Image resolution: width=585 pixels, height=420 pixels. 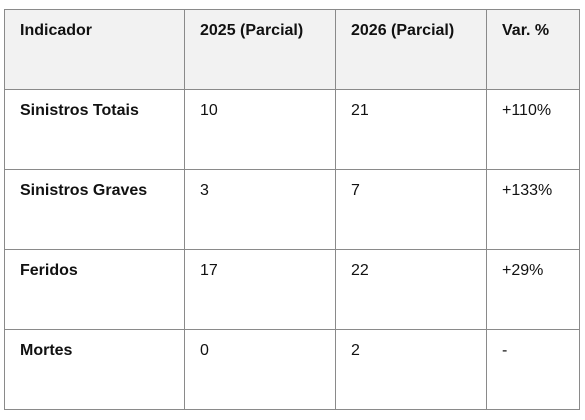 What do you see at coordinates (260, 289) in the screenshot?
I see `cell-2025: 17` at bounding box center [260, 289].